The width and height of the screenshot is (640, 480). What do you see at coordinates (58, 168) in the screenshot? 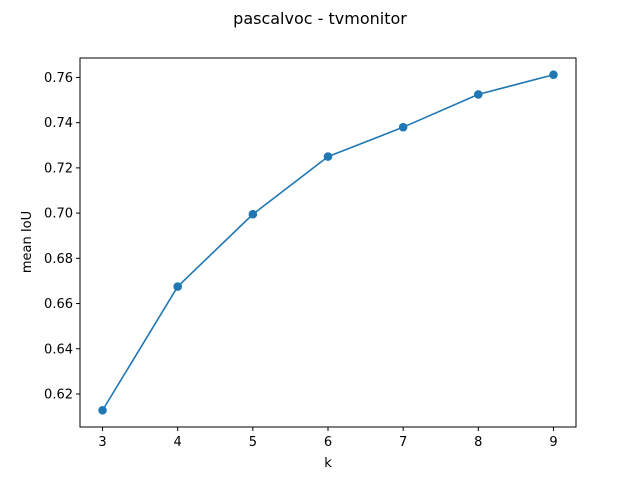
I see `y-tick-label: 0.72` at bounding box center [58, 168].